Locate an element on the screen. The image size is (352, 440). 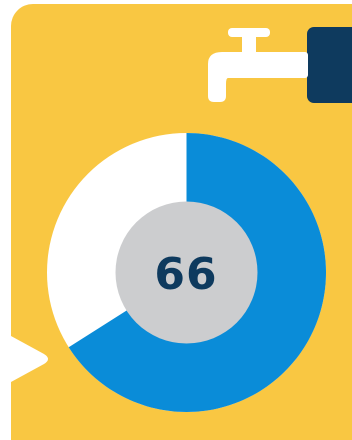
faucet-icon is located at coordinates (258, 65).